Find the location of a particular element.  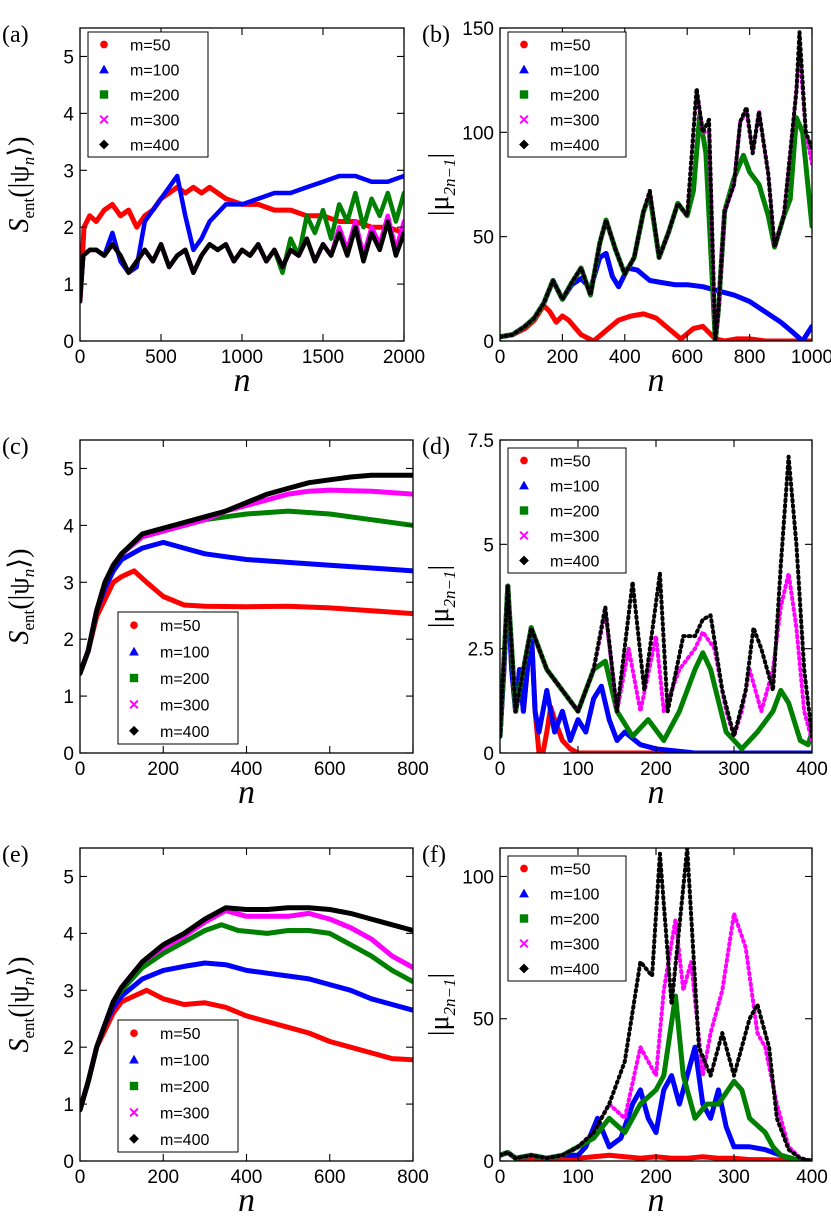

y-tick-label: 150 is located at coordinates (478, 29).